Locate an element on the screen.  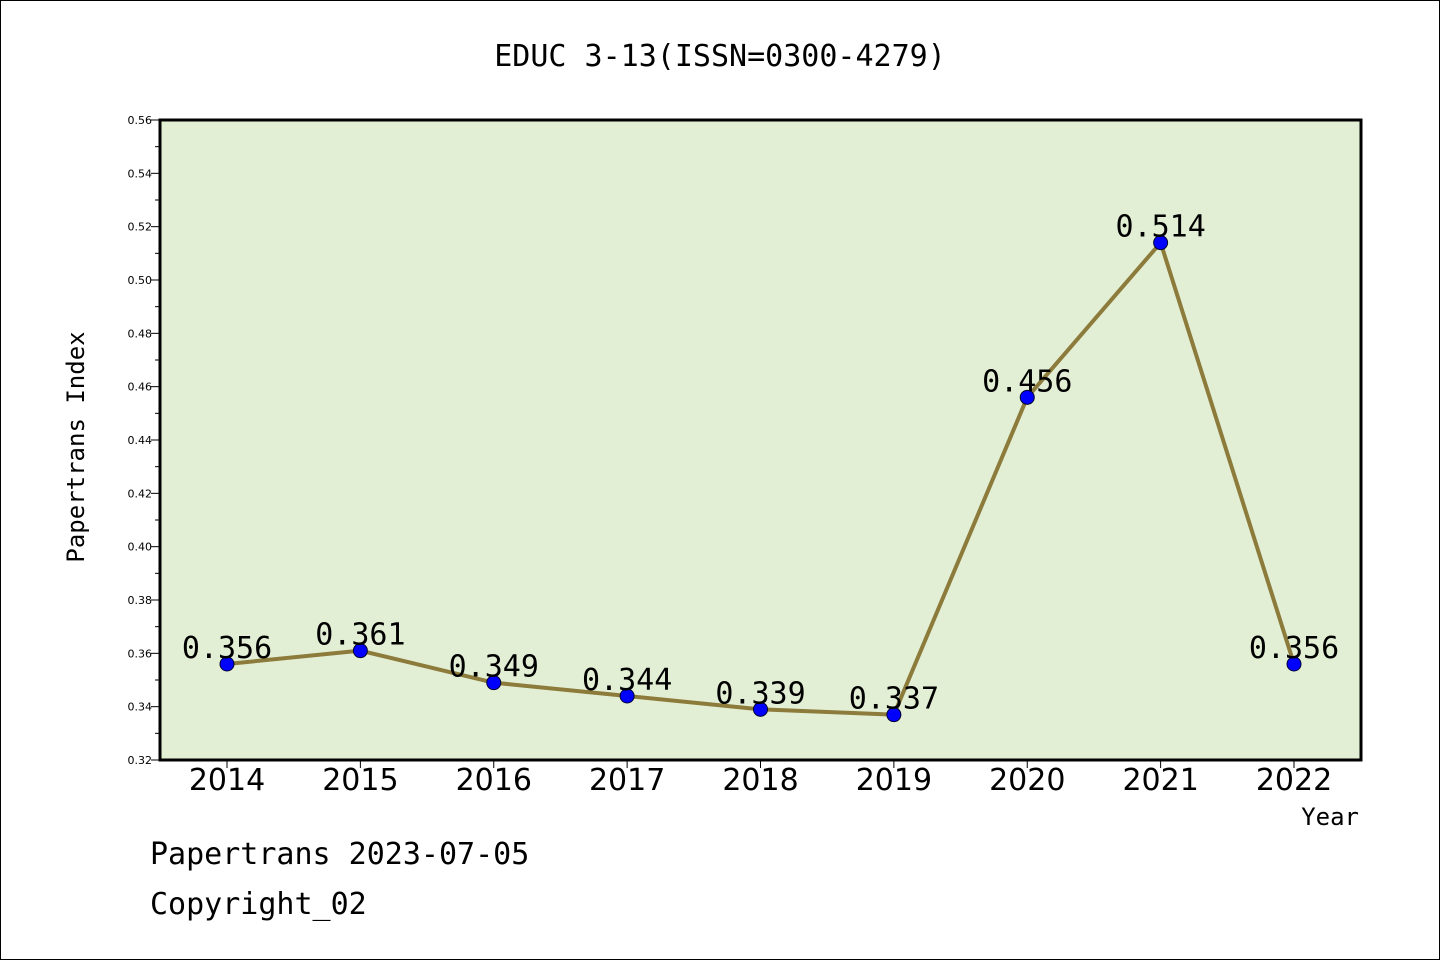
x-tick-label: 2020 is located at coordinates (1027, 780).